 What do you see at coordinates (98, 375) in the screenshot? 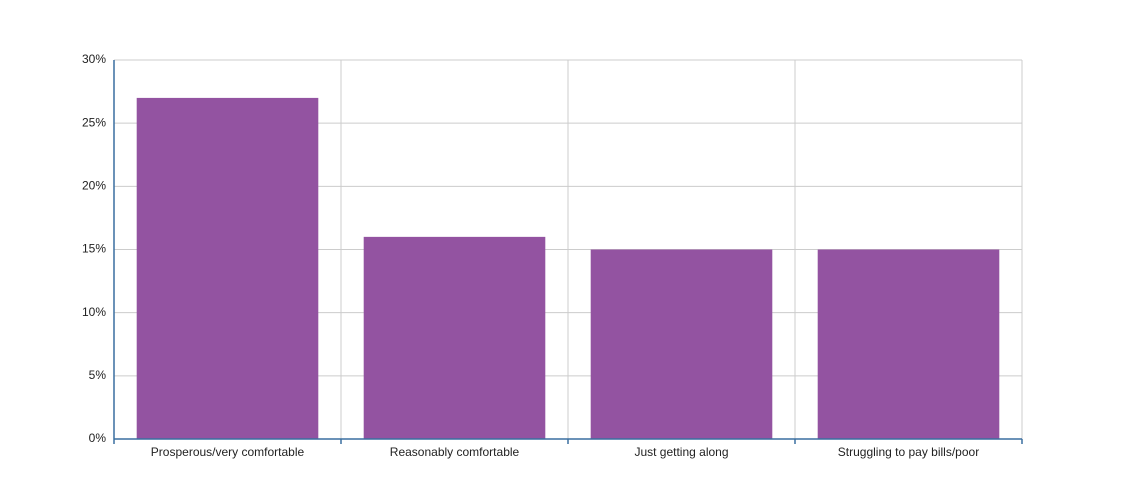
I see `y-tick-label: 5%` at bounding box center [98, 375].